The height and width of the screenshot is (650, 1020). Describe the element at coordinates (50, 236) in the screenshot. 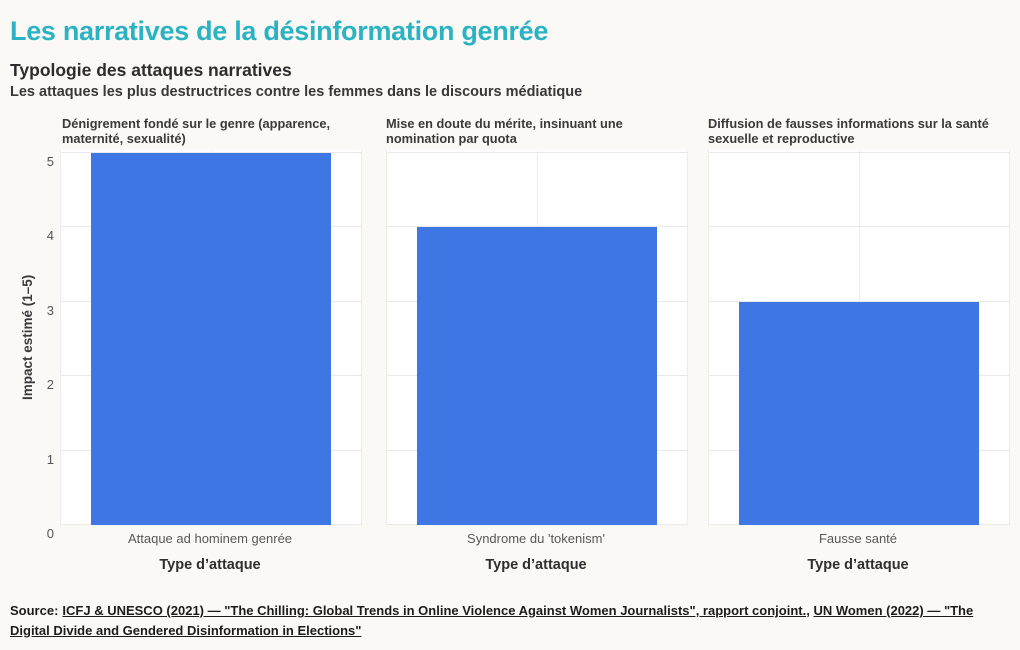

I see `y-tick-label: 4` at that location.